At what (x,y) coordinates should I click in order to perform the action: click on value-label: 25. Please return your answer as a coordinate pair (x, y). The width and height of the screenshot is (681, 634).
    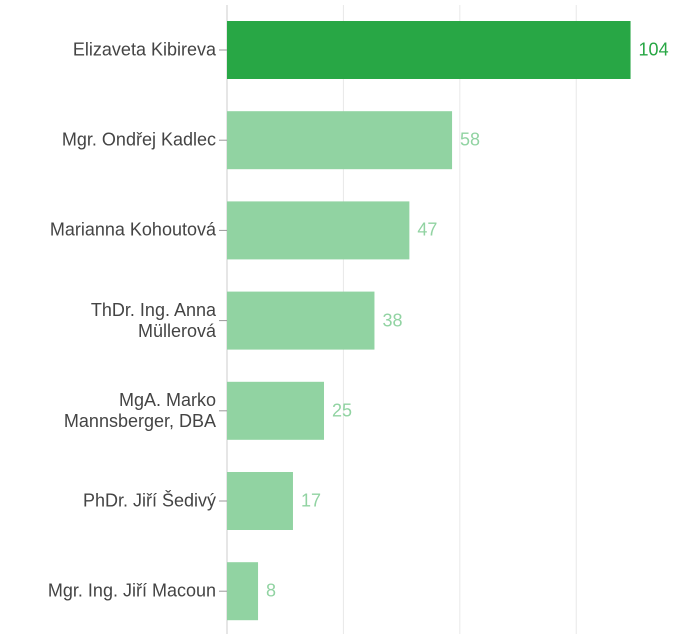
    Looking at the image, I should click on (342, 410).